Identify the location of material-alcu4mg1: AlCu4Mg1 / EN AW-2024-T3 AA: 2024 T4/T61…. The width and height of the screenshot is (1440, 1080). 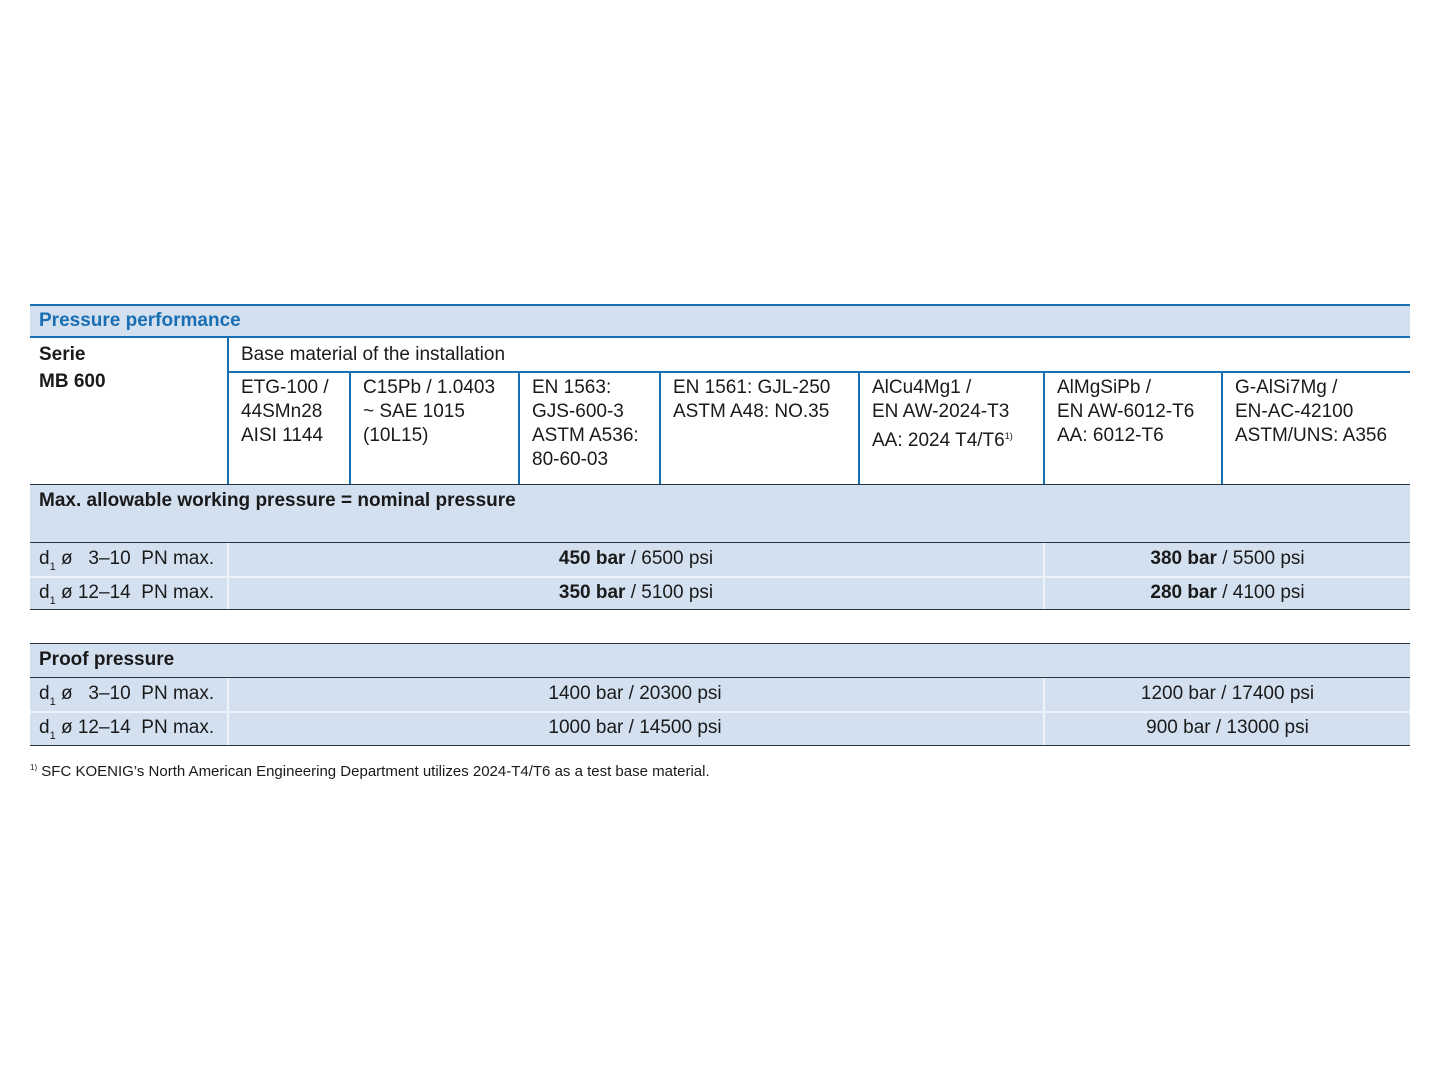
(942, 414).